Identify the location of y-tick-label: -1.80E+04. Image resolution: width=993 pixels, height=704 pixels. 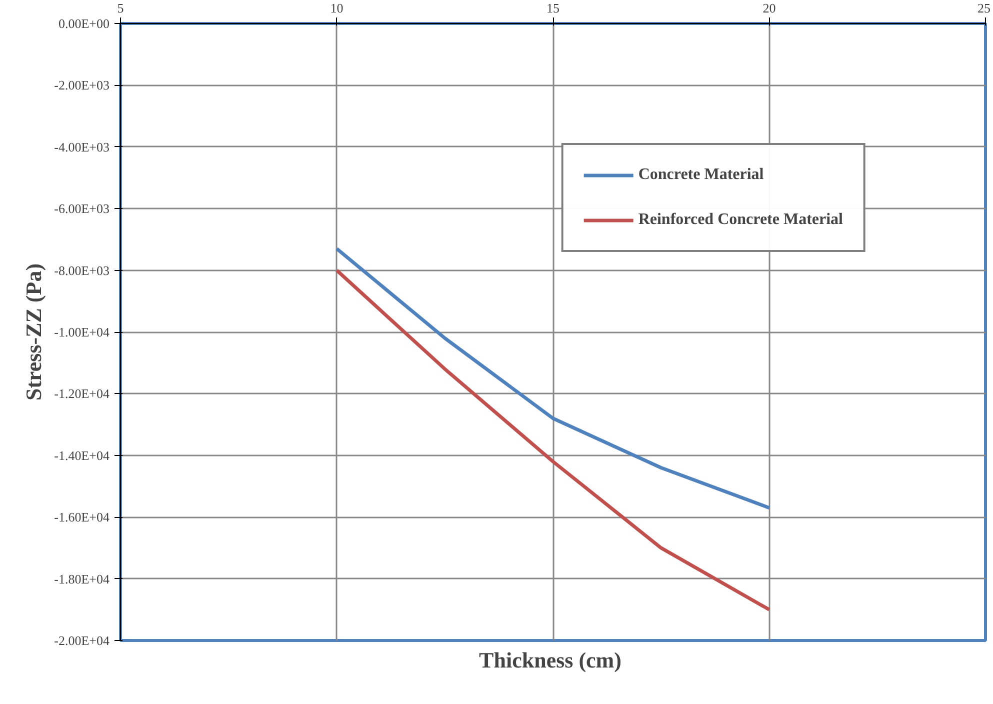
(82, 578).